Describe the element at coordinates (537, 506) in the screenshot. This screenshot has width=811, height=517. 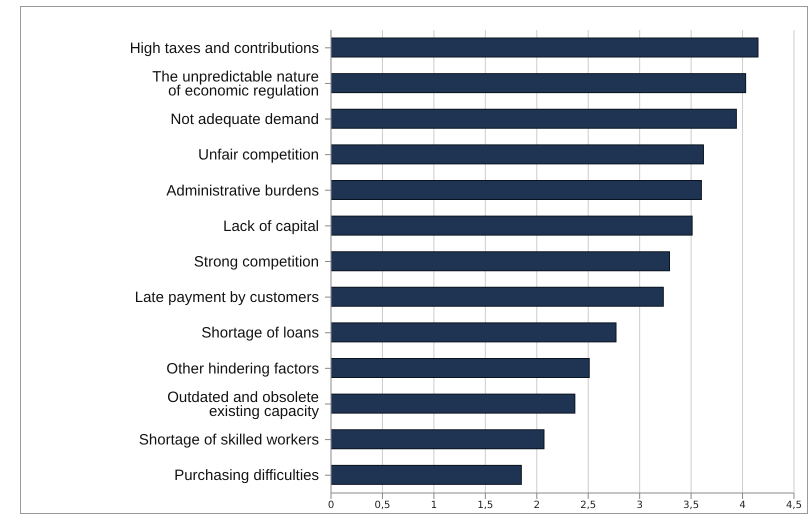
I see `x-tick-label: 2` at that location.